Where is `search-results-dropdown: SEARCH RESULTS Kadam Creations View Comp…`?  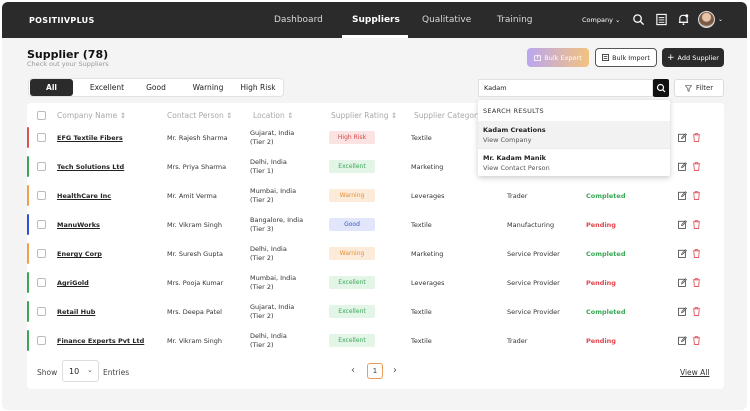 search-results-dropdown: SEARCH RESULTS Kadam Creations View Comp… is located at coordinates (574, 138).